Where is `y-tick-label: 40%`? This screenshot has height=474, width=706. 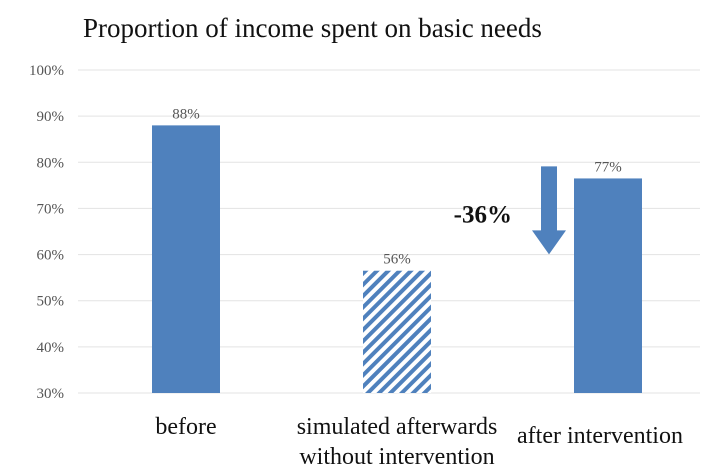 y-tick-label: 40% is located at coordinates (51, 348).